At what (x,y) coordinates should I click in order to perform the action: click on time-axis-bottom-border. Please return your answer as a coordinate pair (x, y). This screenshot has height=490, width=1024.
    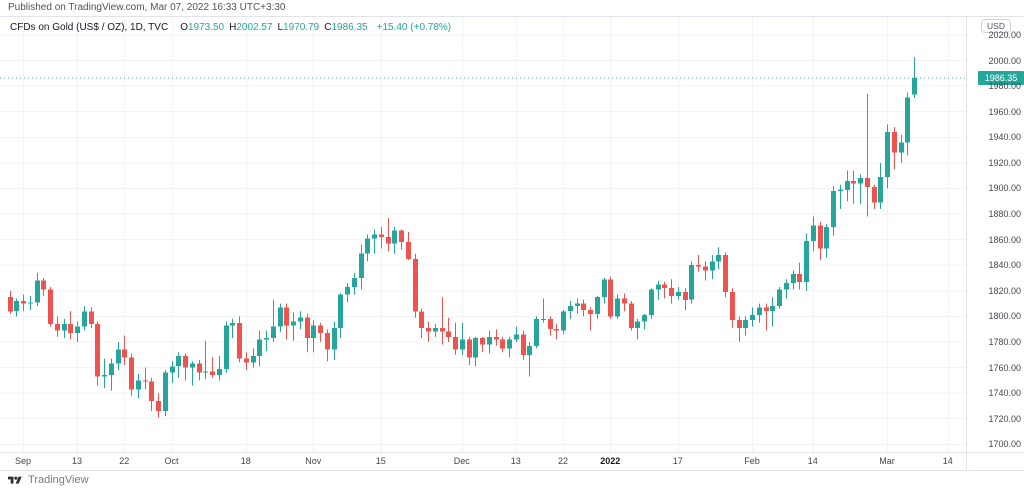
    Looking at the image, I should click on (512, 470).